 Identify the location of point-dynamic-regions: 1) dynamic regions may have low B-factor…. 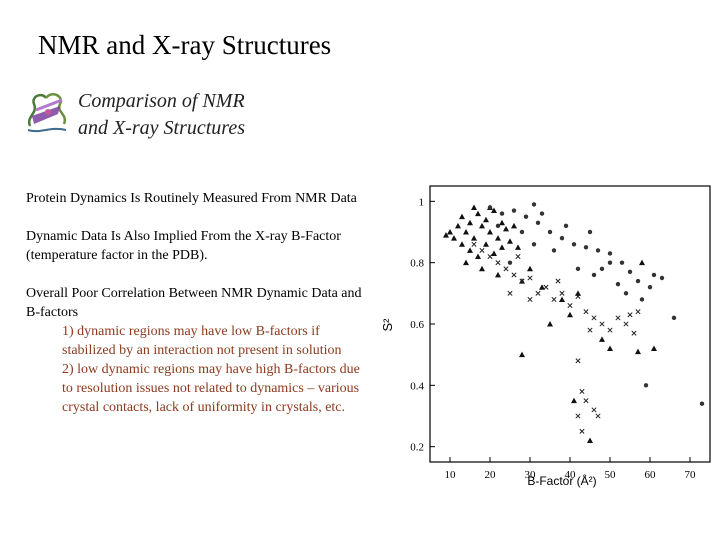
(202, 341).